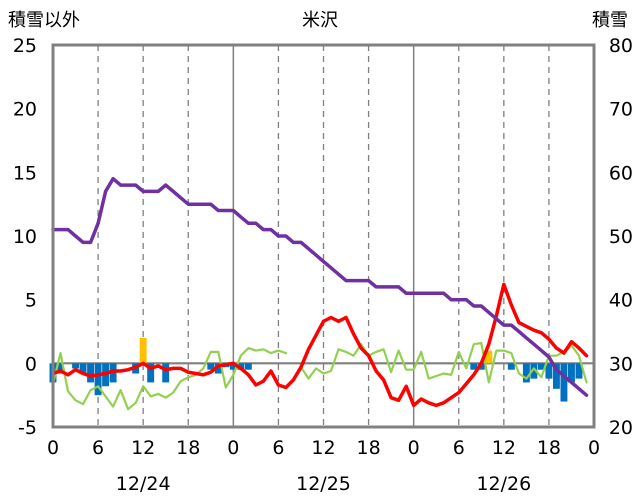 This screenshot has width=636, height=501. What do you see at coordinates (621, 110) in the screenshot?
I see `right-y-tick-label: 70` at bounding box center [621, 110].